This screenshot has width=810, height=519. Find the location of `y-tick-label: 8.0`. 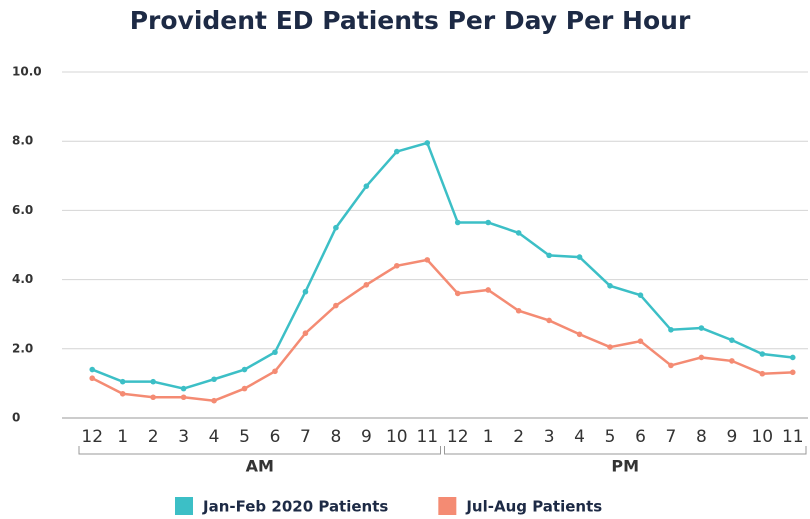

y-tick-label: 8.0 is located at coordinates (22, 141).